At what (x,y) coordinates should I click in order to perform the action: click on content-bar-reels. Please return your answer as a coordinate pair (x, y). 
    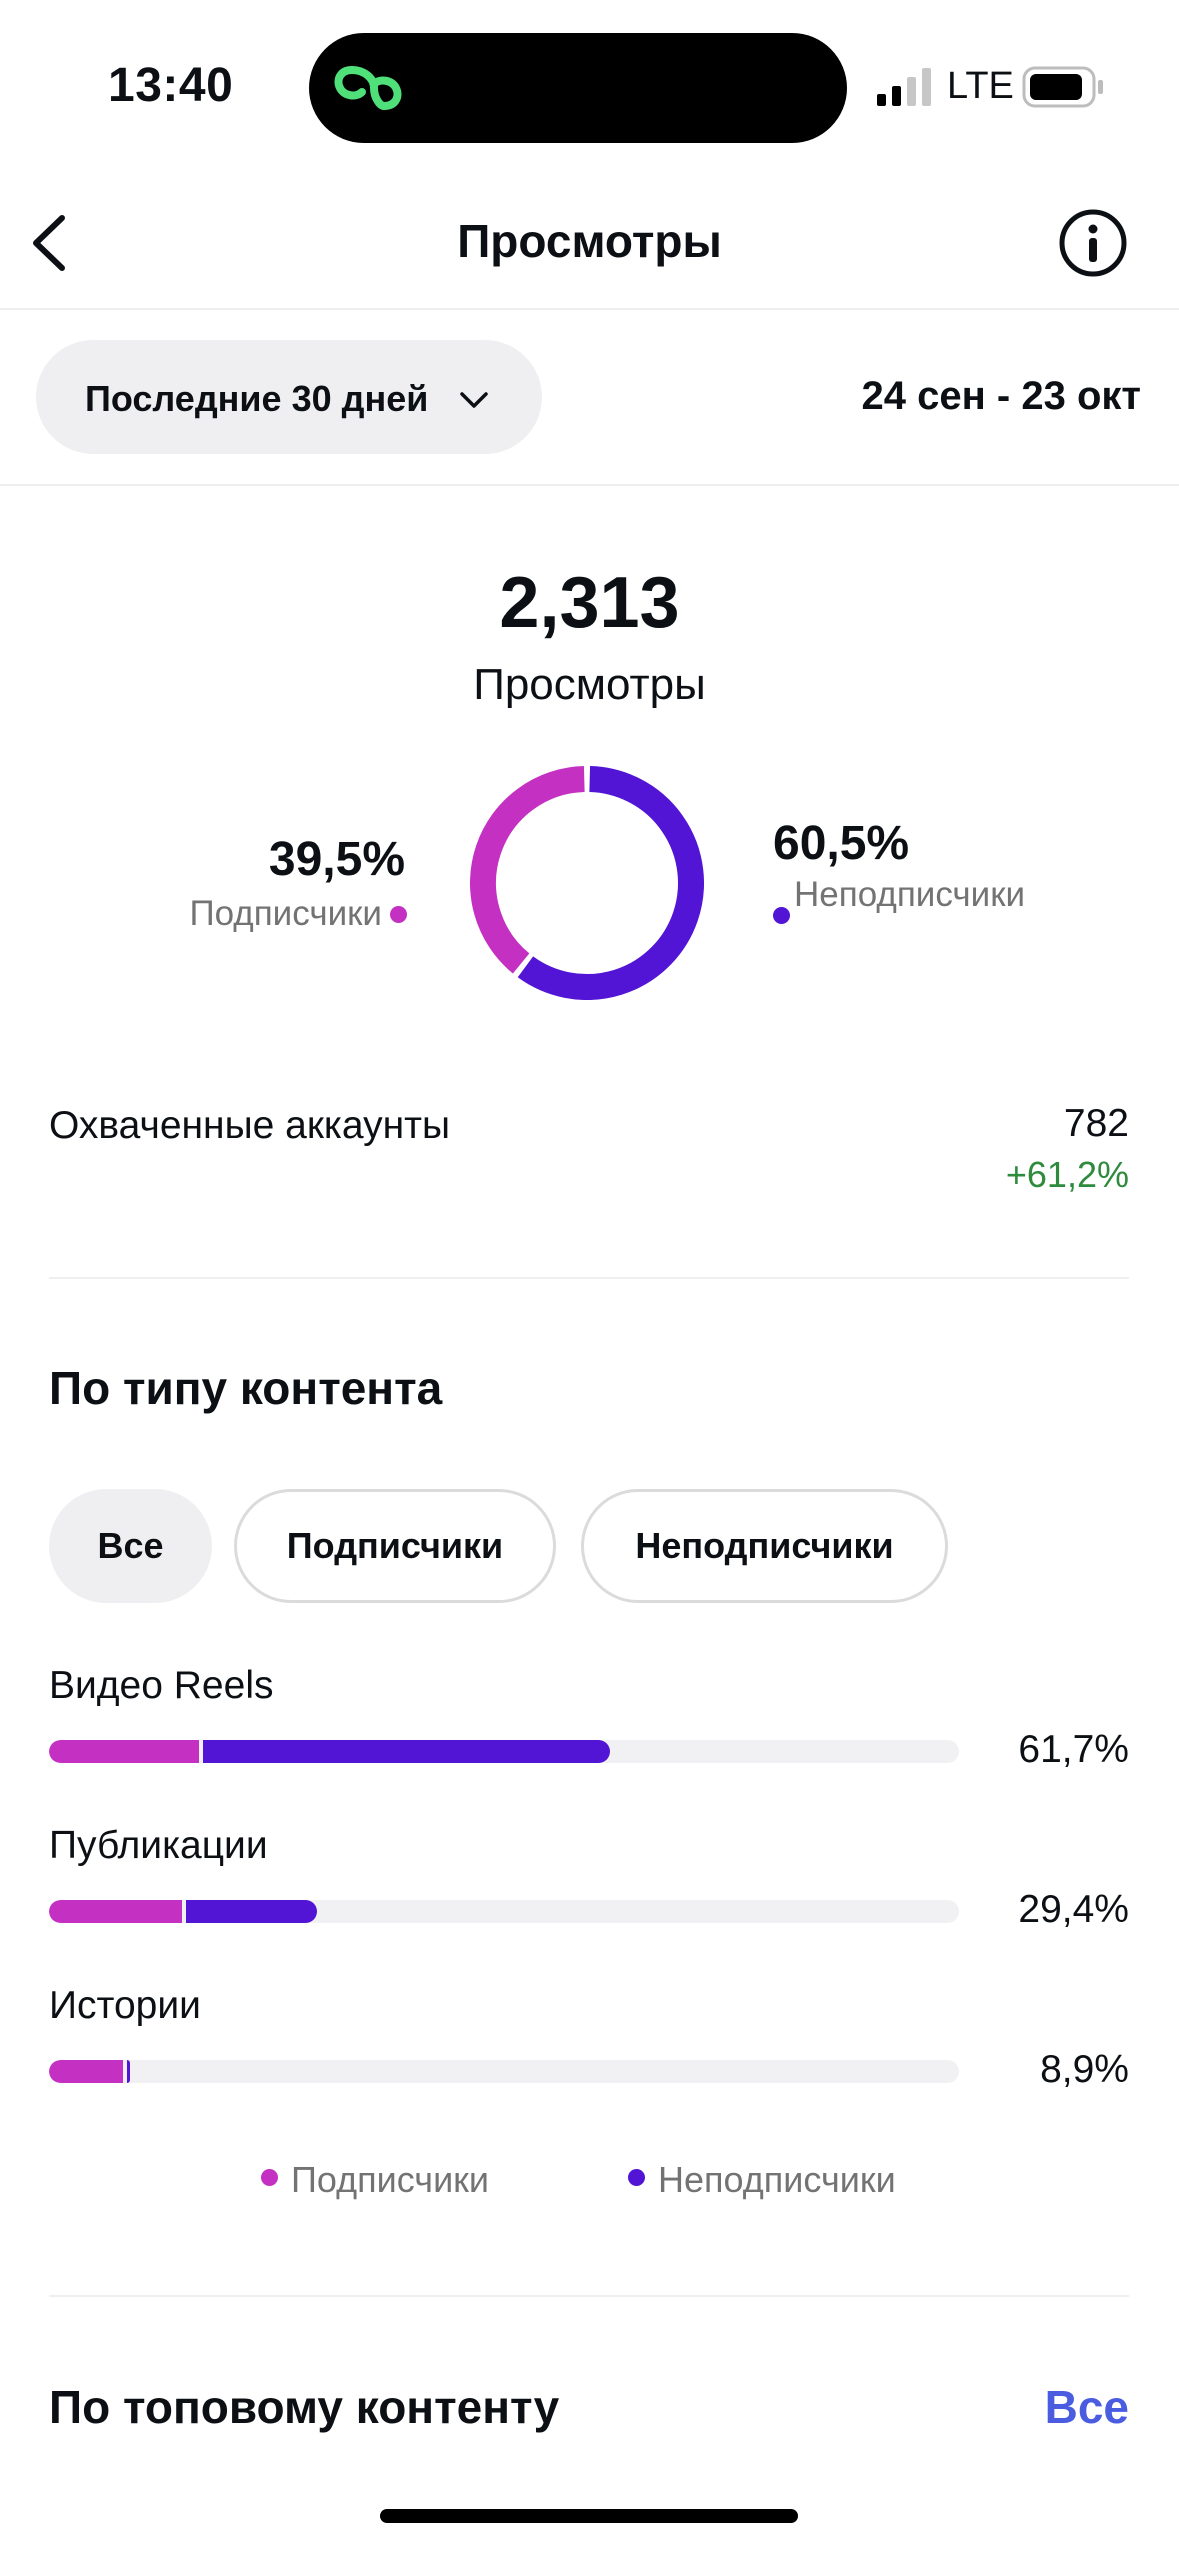
    Looking at the image, I should click on (504, 1751).